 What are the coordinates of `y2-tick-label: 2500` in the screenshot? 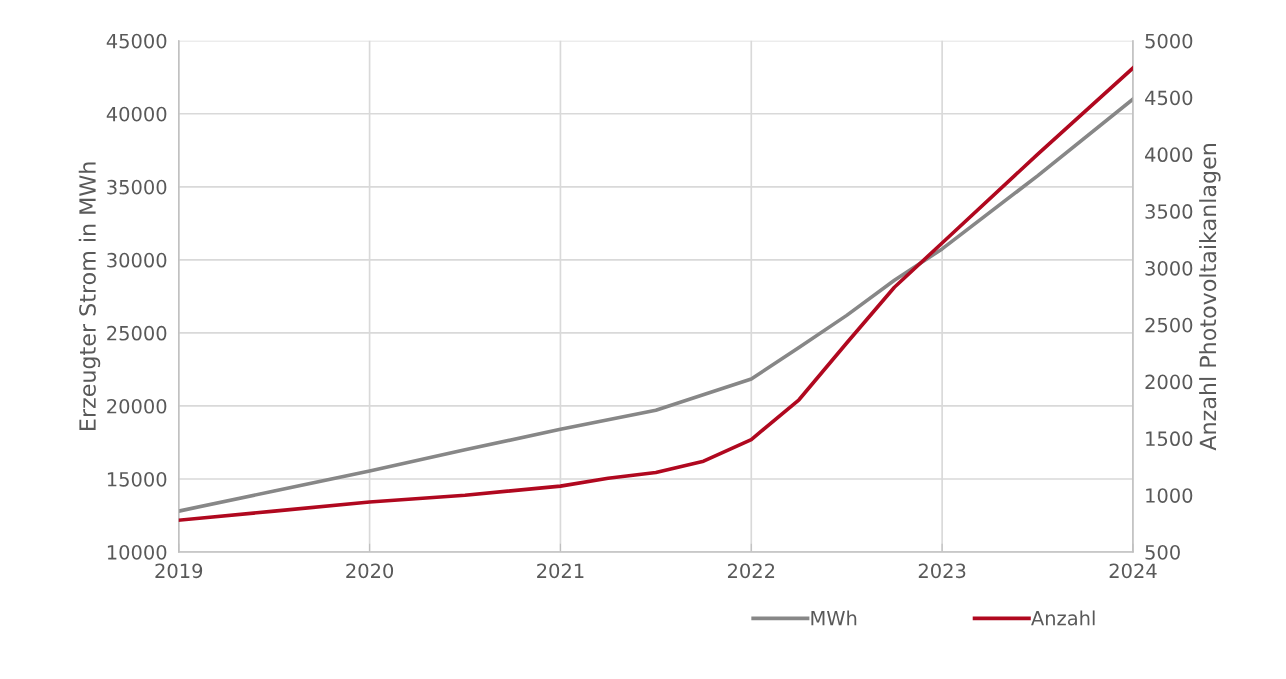 It's located at (1169, 325).